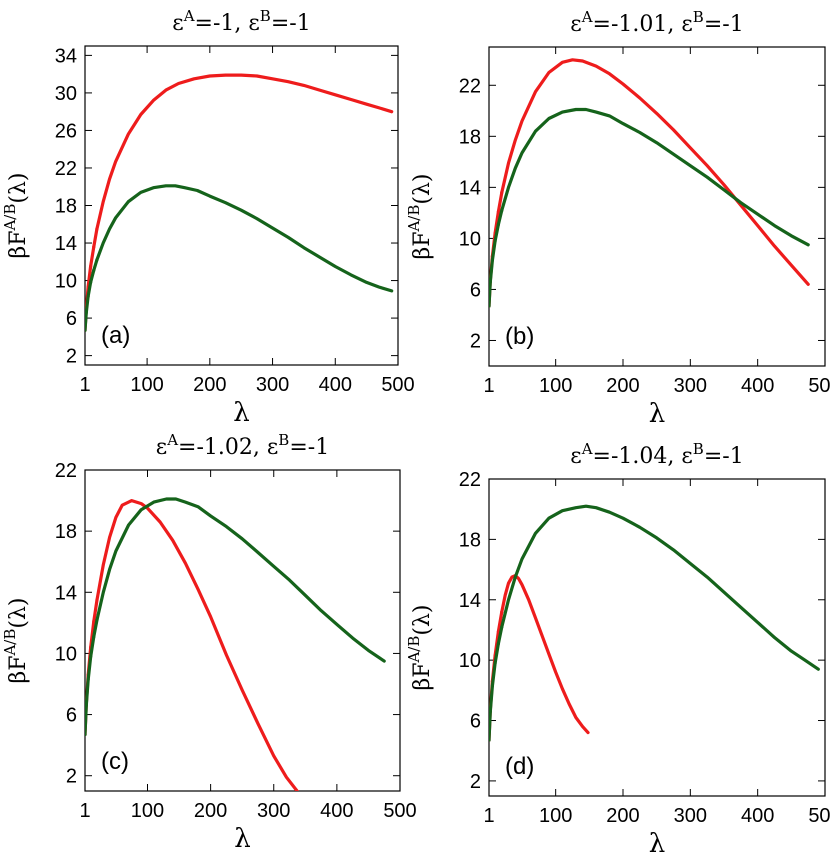 The height and width of the screenshot is (862, 830). Describe the element at coordinates (519, 336) in the screenshot. I see `panel-tag: (b)` at that location.